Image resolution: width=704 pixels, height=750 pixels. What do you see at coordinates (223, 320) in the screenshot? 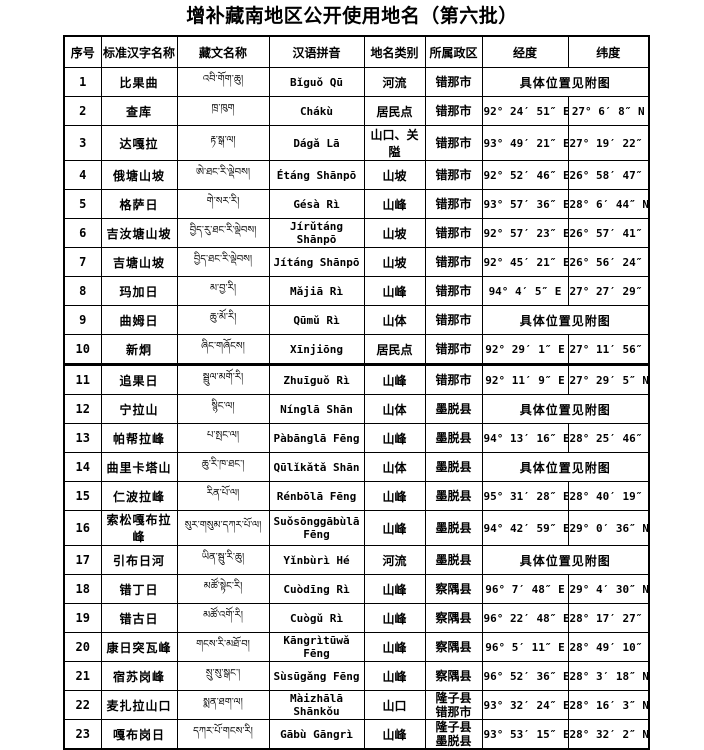
I see `tibetan-cell: ཆུ་མོ་རི།` at bounding box center [223, 320].